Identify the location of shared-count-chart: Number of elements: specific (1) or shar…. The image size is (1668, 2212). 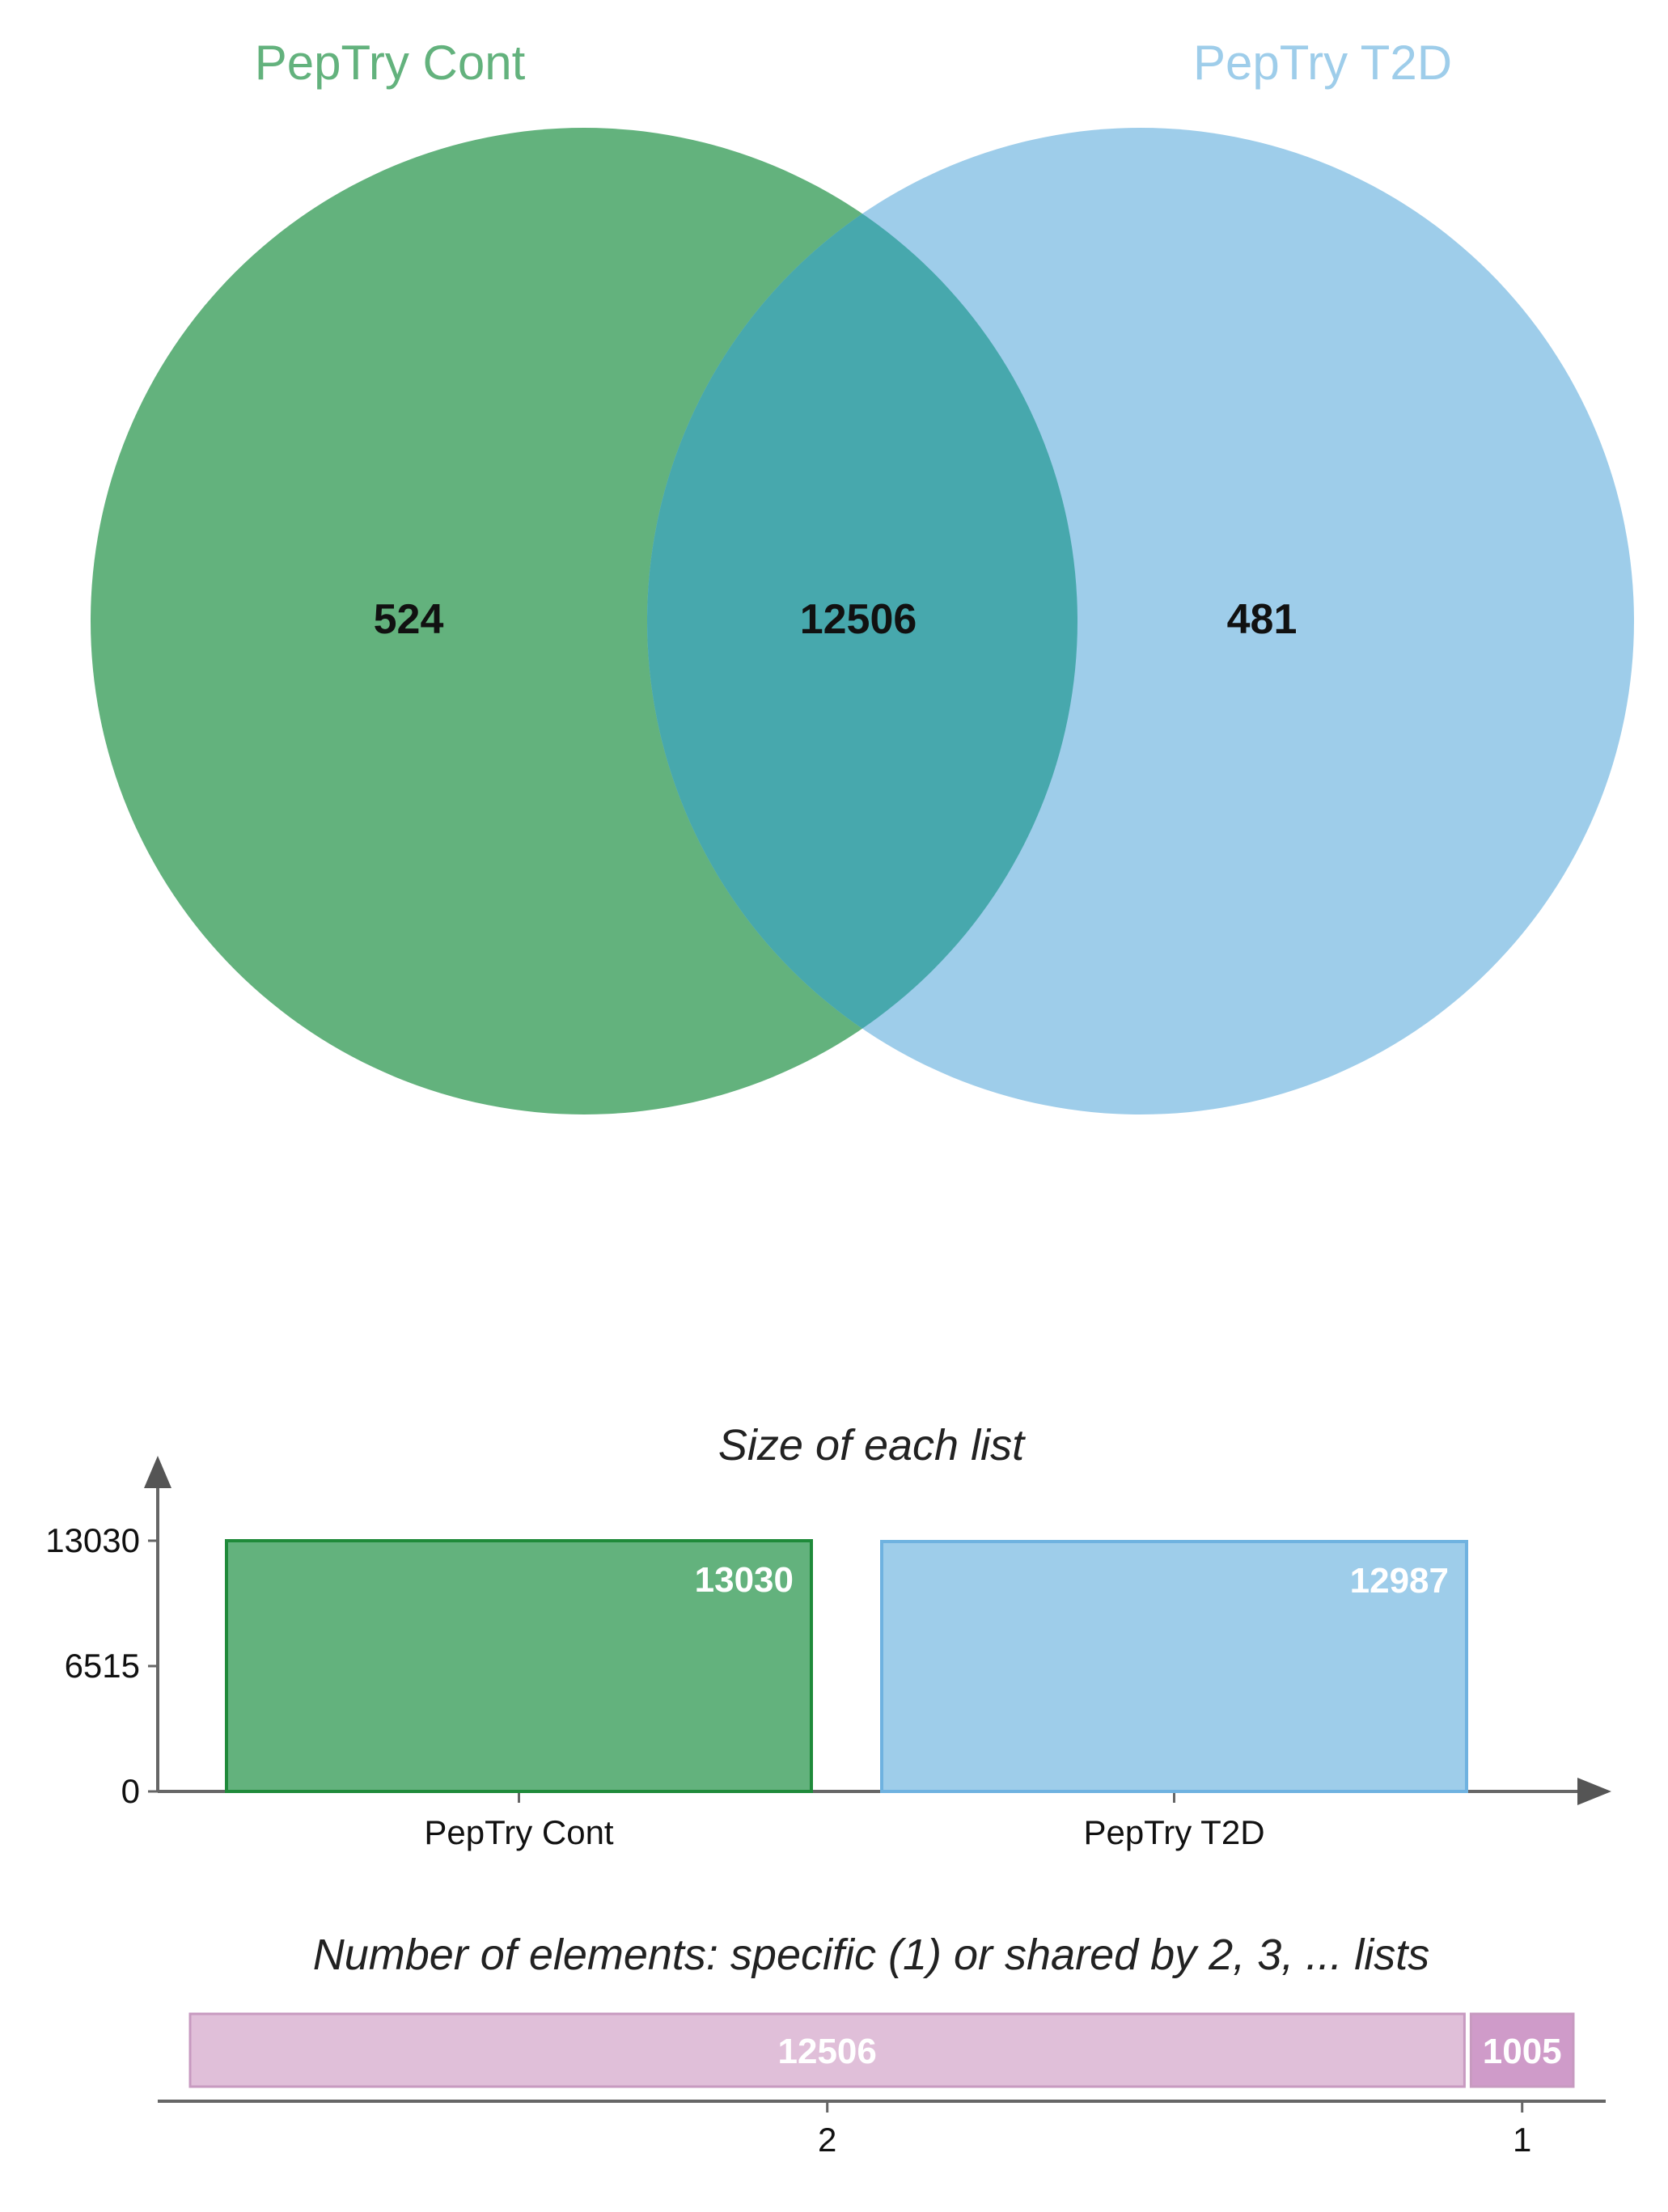
(882, 2045).